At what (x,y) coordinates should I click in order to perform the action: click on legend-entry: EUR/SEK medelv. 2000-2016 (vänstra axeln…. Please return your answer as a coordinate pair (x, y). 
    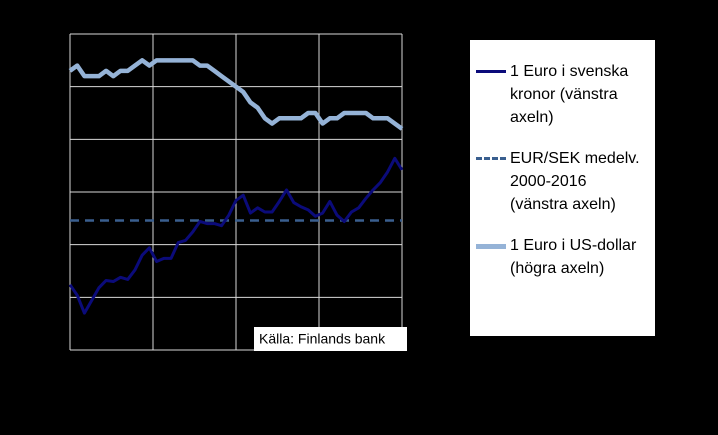
    Looking at the image, I should click on (560, 181).